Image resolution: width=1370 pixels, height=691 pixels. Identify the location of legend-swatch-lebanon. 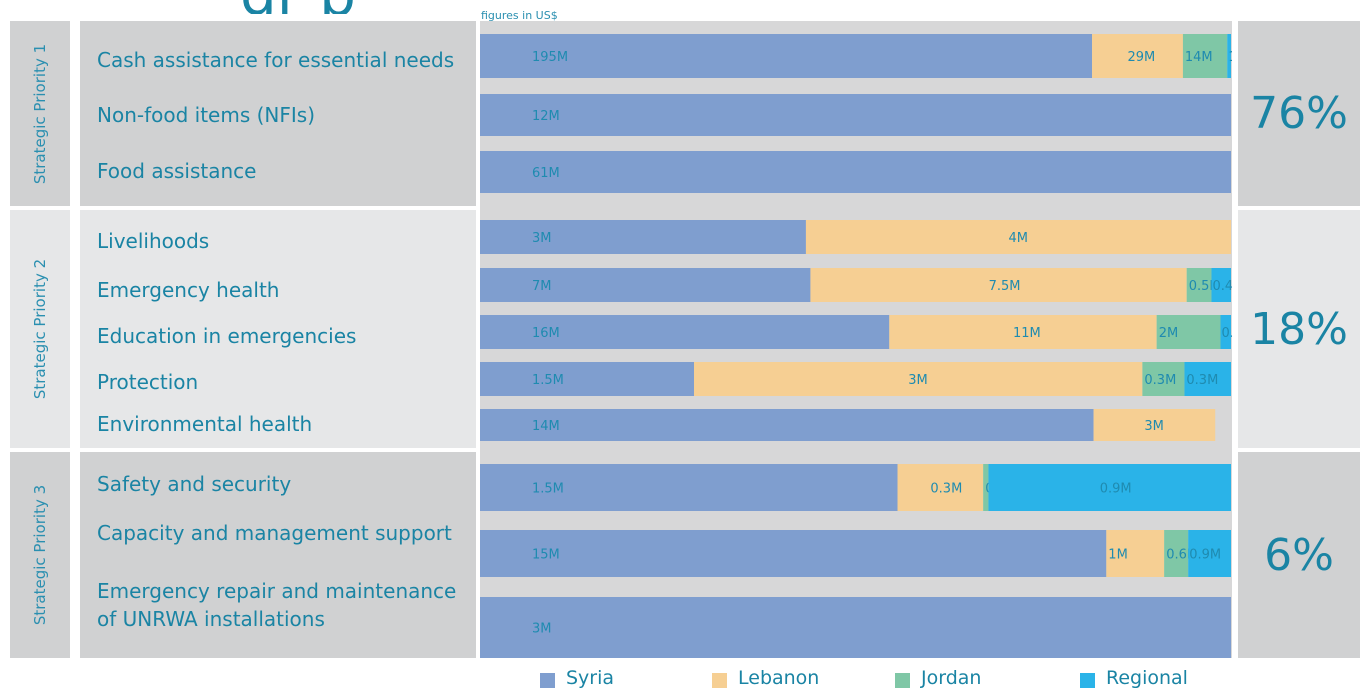
(719, 680).